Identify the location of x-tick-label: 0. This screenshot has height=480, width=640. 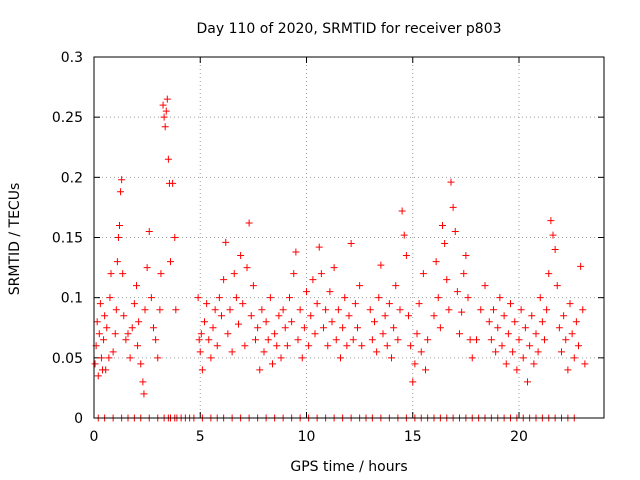
(94, 437).